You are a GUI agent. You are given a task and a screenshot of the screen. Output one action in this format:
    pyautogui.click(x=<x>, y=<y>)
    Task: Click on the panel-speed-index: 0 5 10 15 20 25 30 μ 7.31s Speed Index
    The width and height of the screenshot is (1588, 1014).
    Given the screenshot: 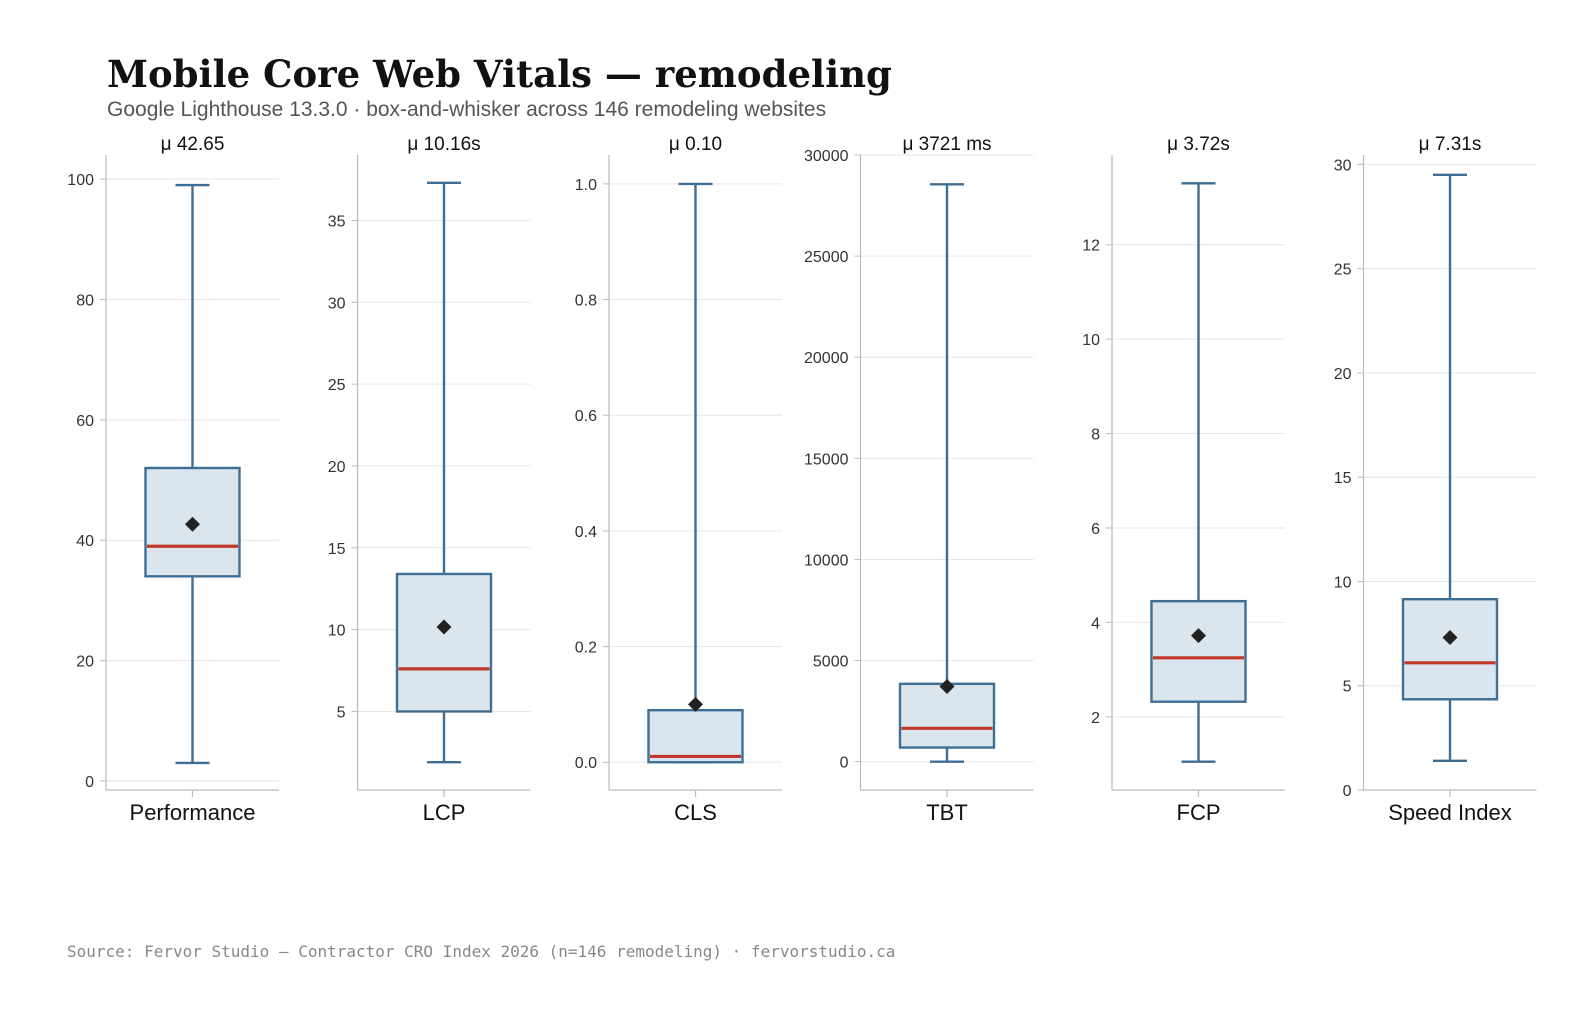 What is the action you would take?
    pyautogui.click(x=1435, y=479)
    